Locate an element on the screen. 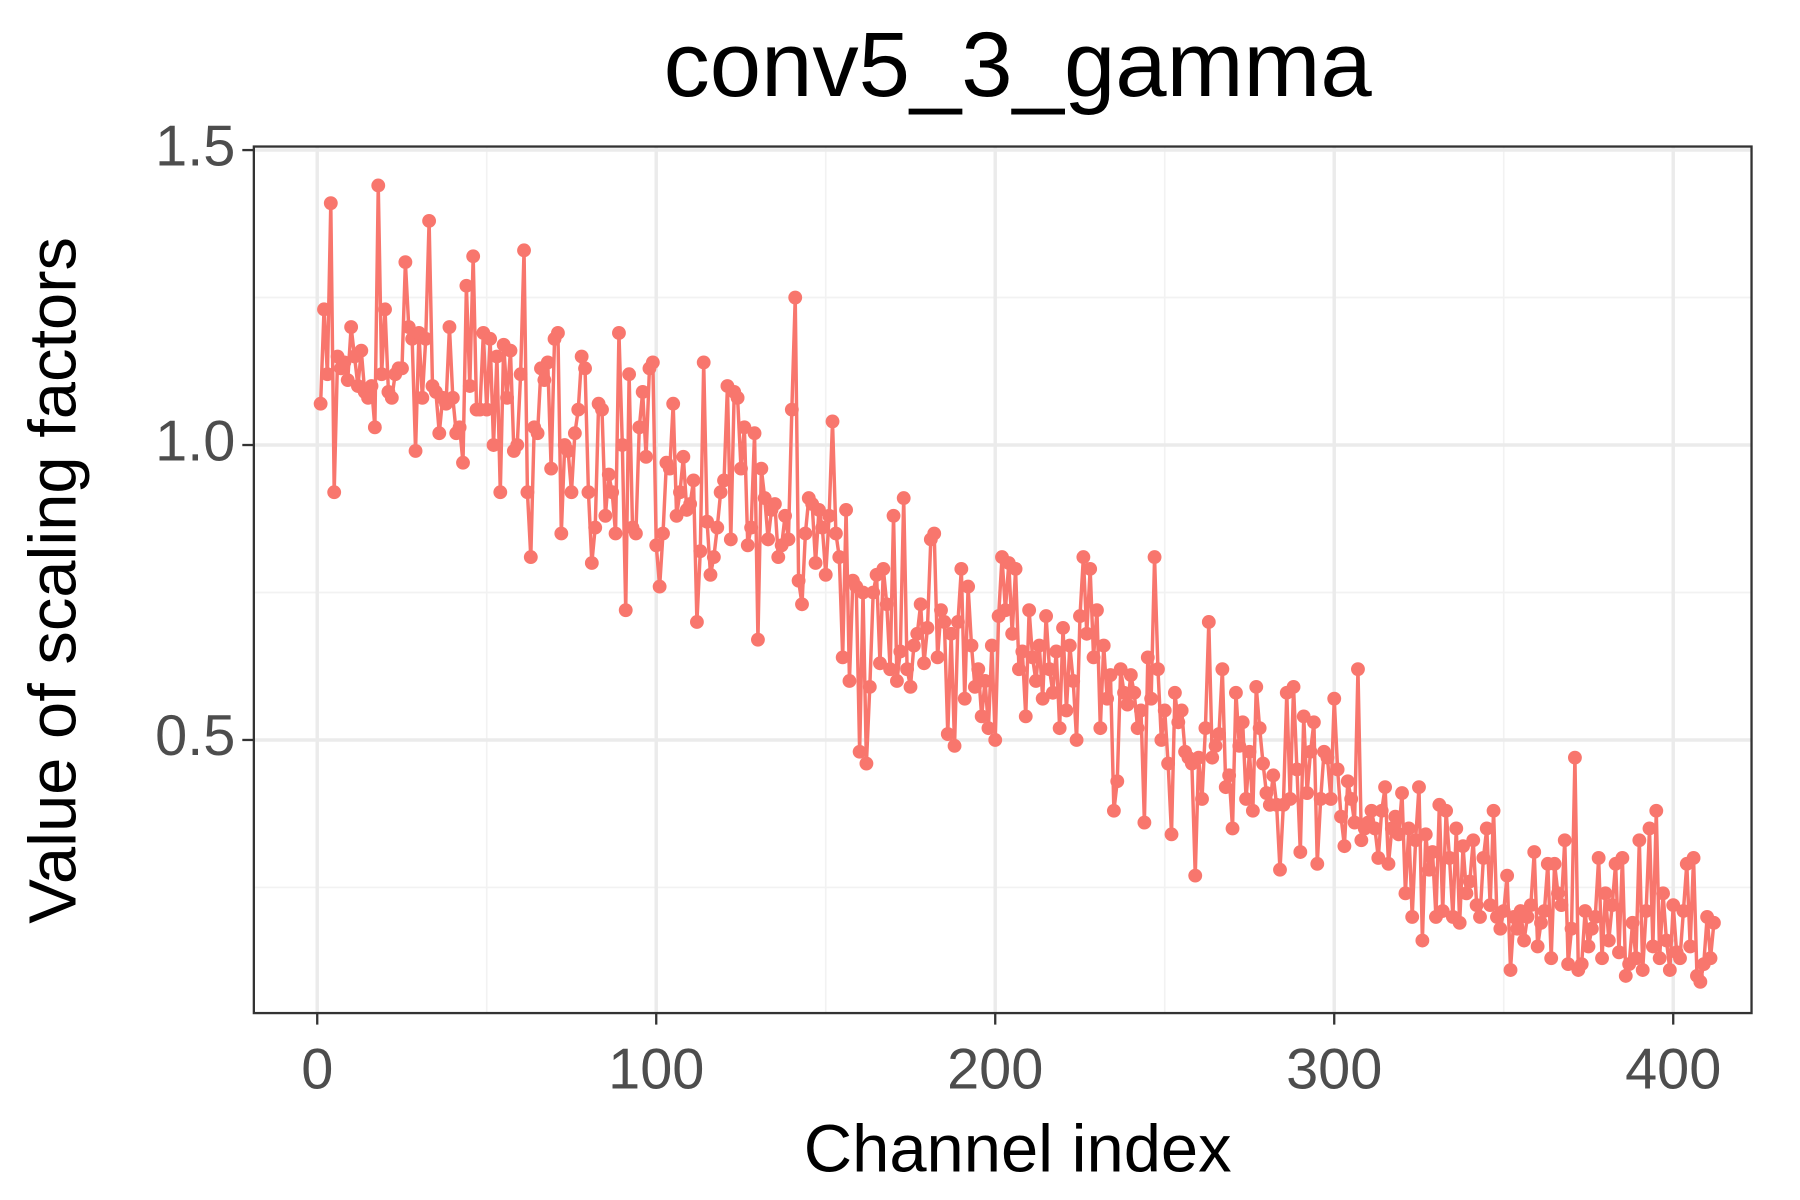  x-axis-title: Channel index is located at coordinates (1018, 1149).